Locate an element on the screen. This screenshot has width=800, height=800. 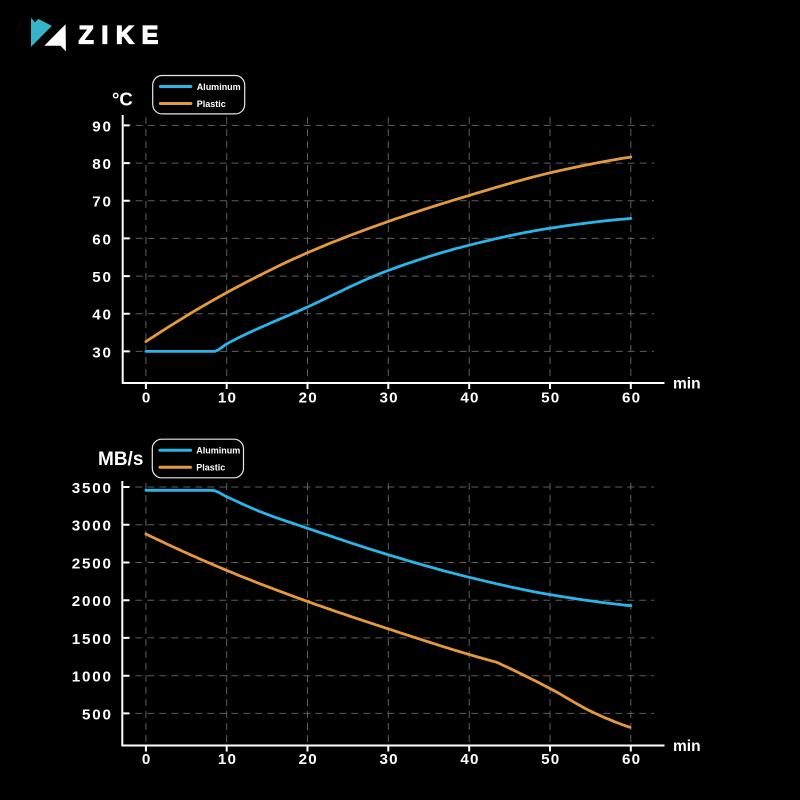
svg-text: 1000 is located at coordinates (92, 677).